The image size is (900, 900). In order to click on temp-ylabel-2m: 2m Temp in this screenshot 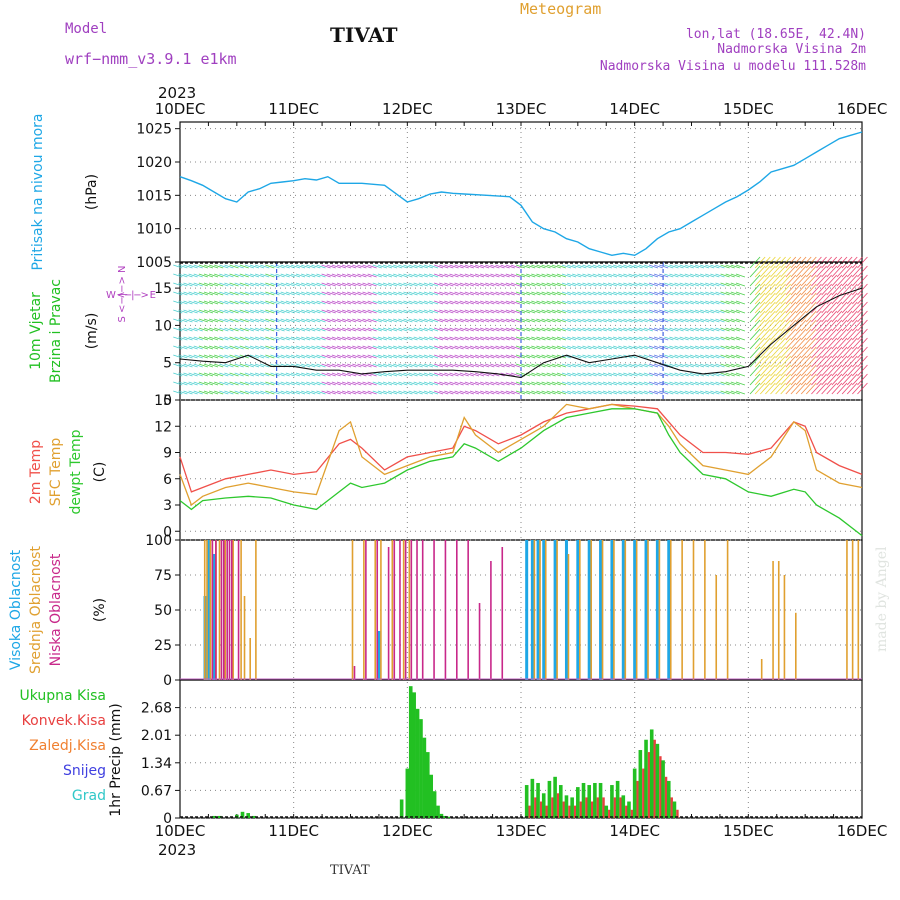, I will do `click(36, 472)`.